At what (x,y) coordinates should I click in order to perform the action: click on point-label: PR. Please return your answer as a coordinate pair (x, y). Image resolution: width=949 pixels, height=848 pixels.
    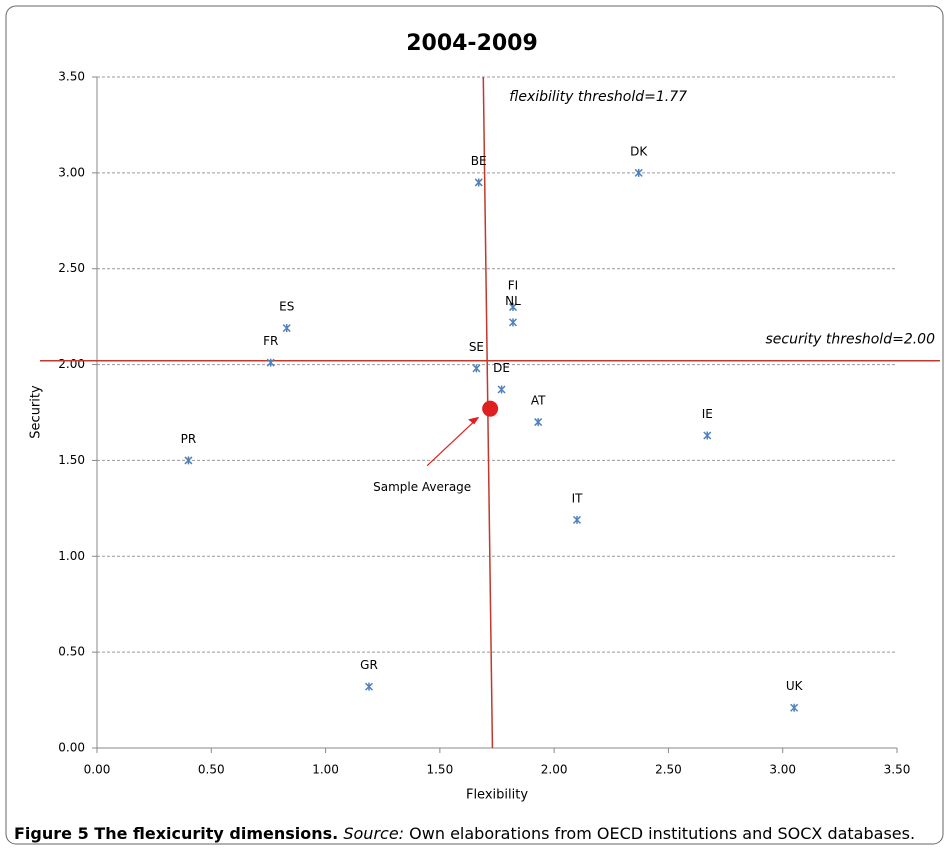
    Looking at the image, I should click on (189, 439).